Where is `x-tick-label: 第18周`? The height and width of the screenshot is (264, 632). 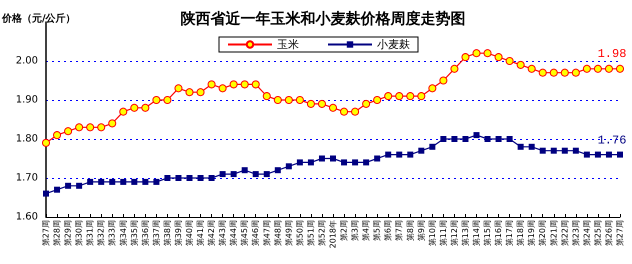 x-tick-label: 第18周 is located at coordinates (521, 233).